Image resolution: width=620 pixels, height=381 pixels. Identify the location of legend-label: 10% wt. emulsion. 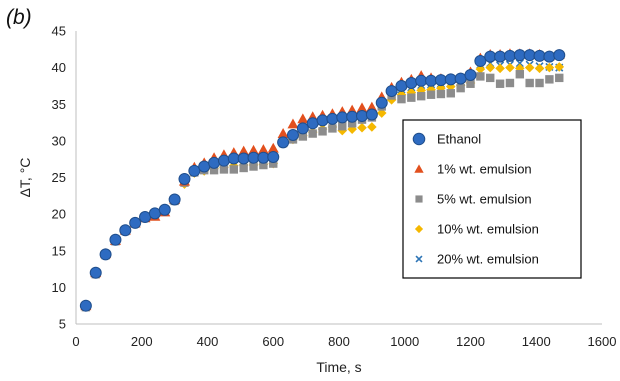
(488, 229).